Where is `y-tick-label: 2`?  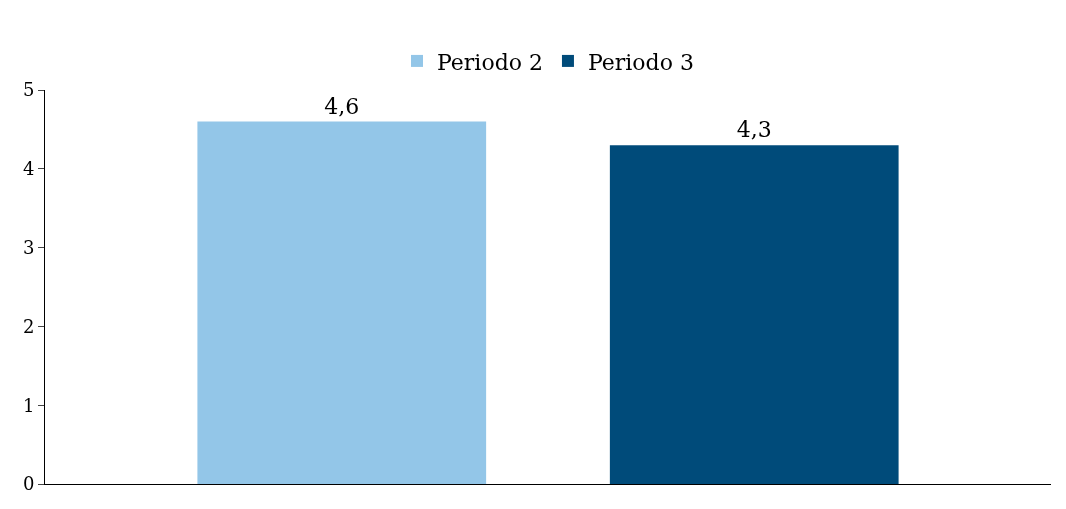 y-tick-label: 2 is located at coordinates (28, 326).